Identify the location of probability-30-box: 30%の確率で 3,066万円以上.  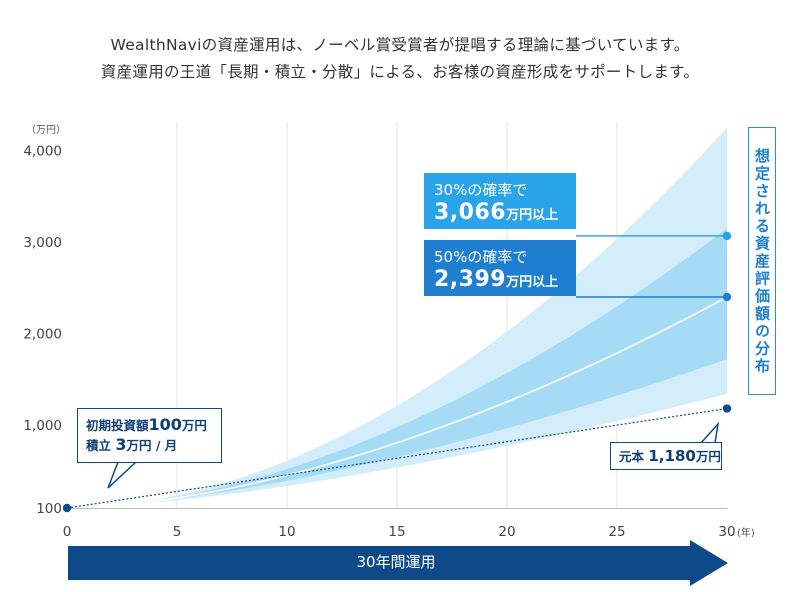
(500, 201).